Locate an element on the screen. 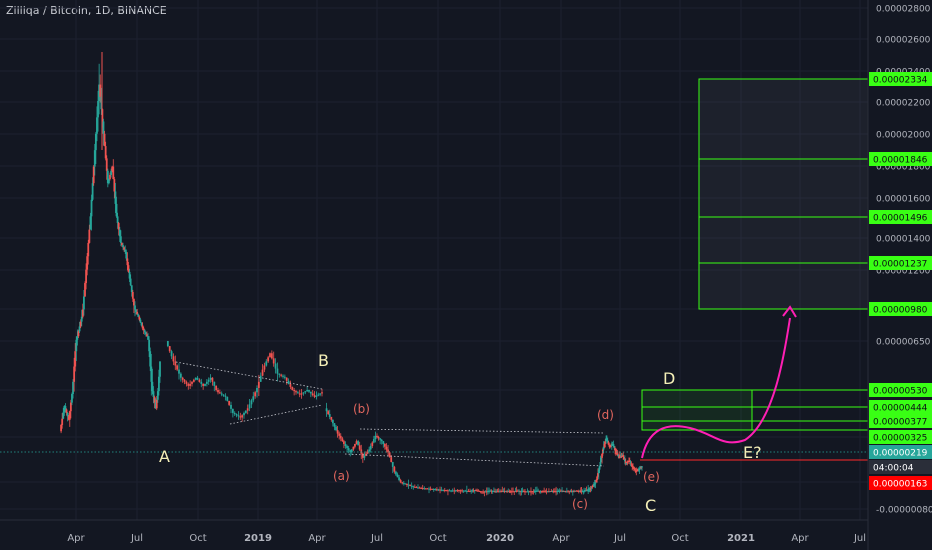 This screenshot has height=550, width=932. price-marker-label: 04:00:04 is located at coordinates (893, 469).